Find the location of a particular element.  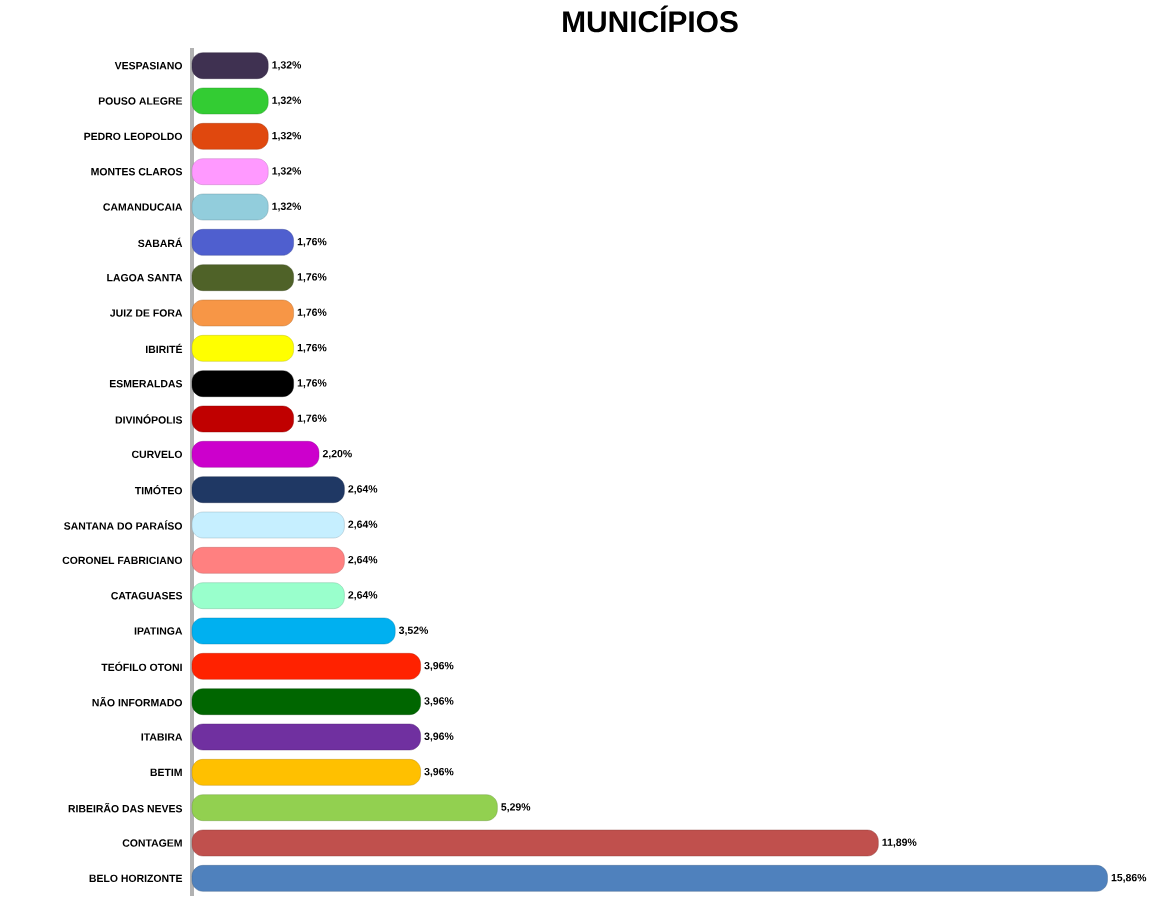

y-tick-label: TIMÓTEO is located at coordinates (158, 489).